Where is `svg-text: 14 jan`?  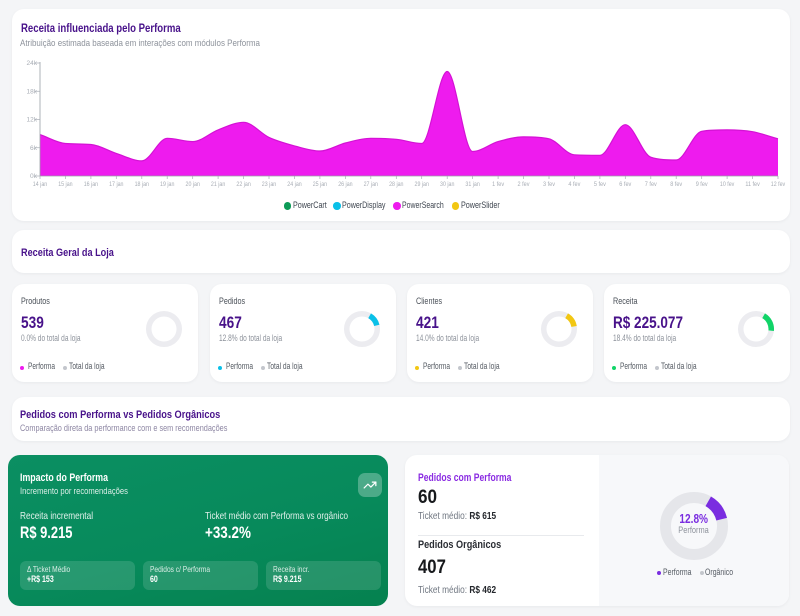 svg-text: 14 jan is located at coordinates (40, 184).